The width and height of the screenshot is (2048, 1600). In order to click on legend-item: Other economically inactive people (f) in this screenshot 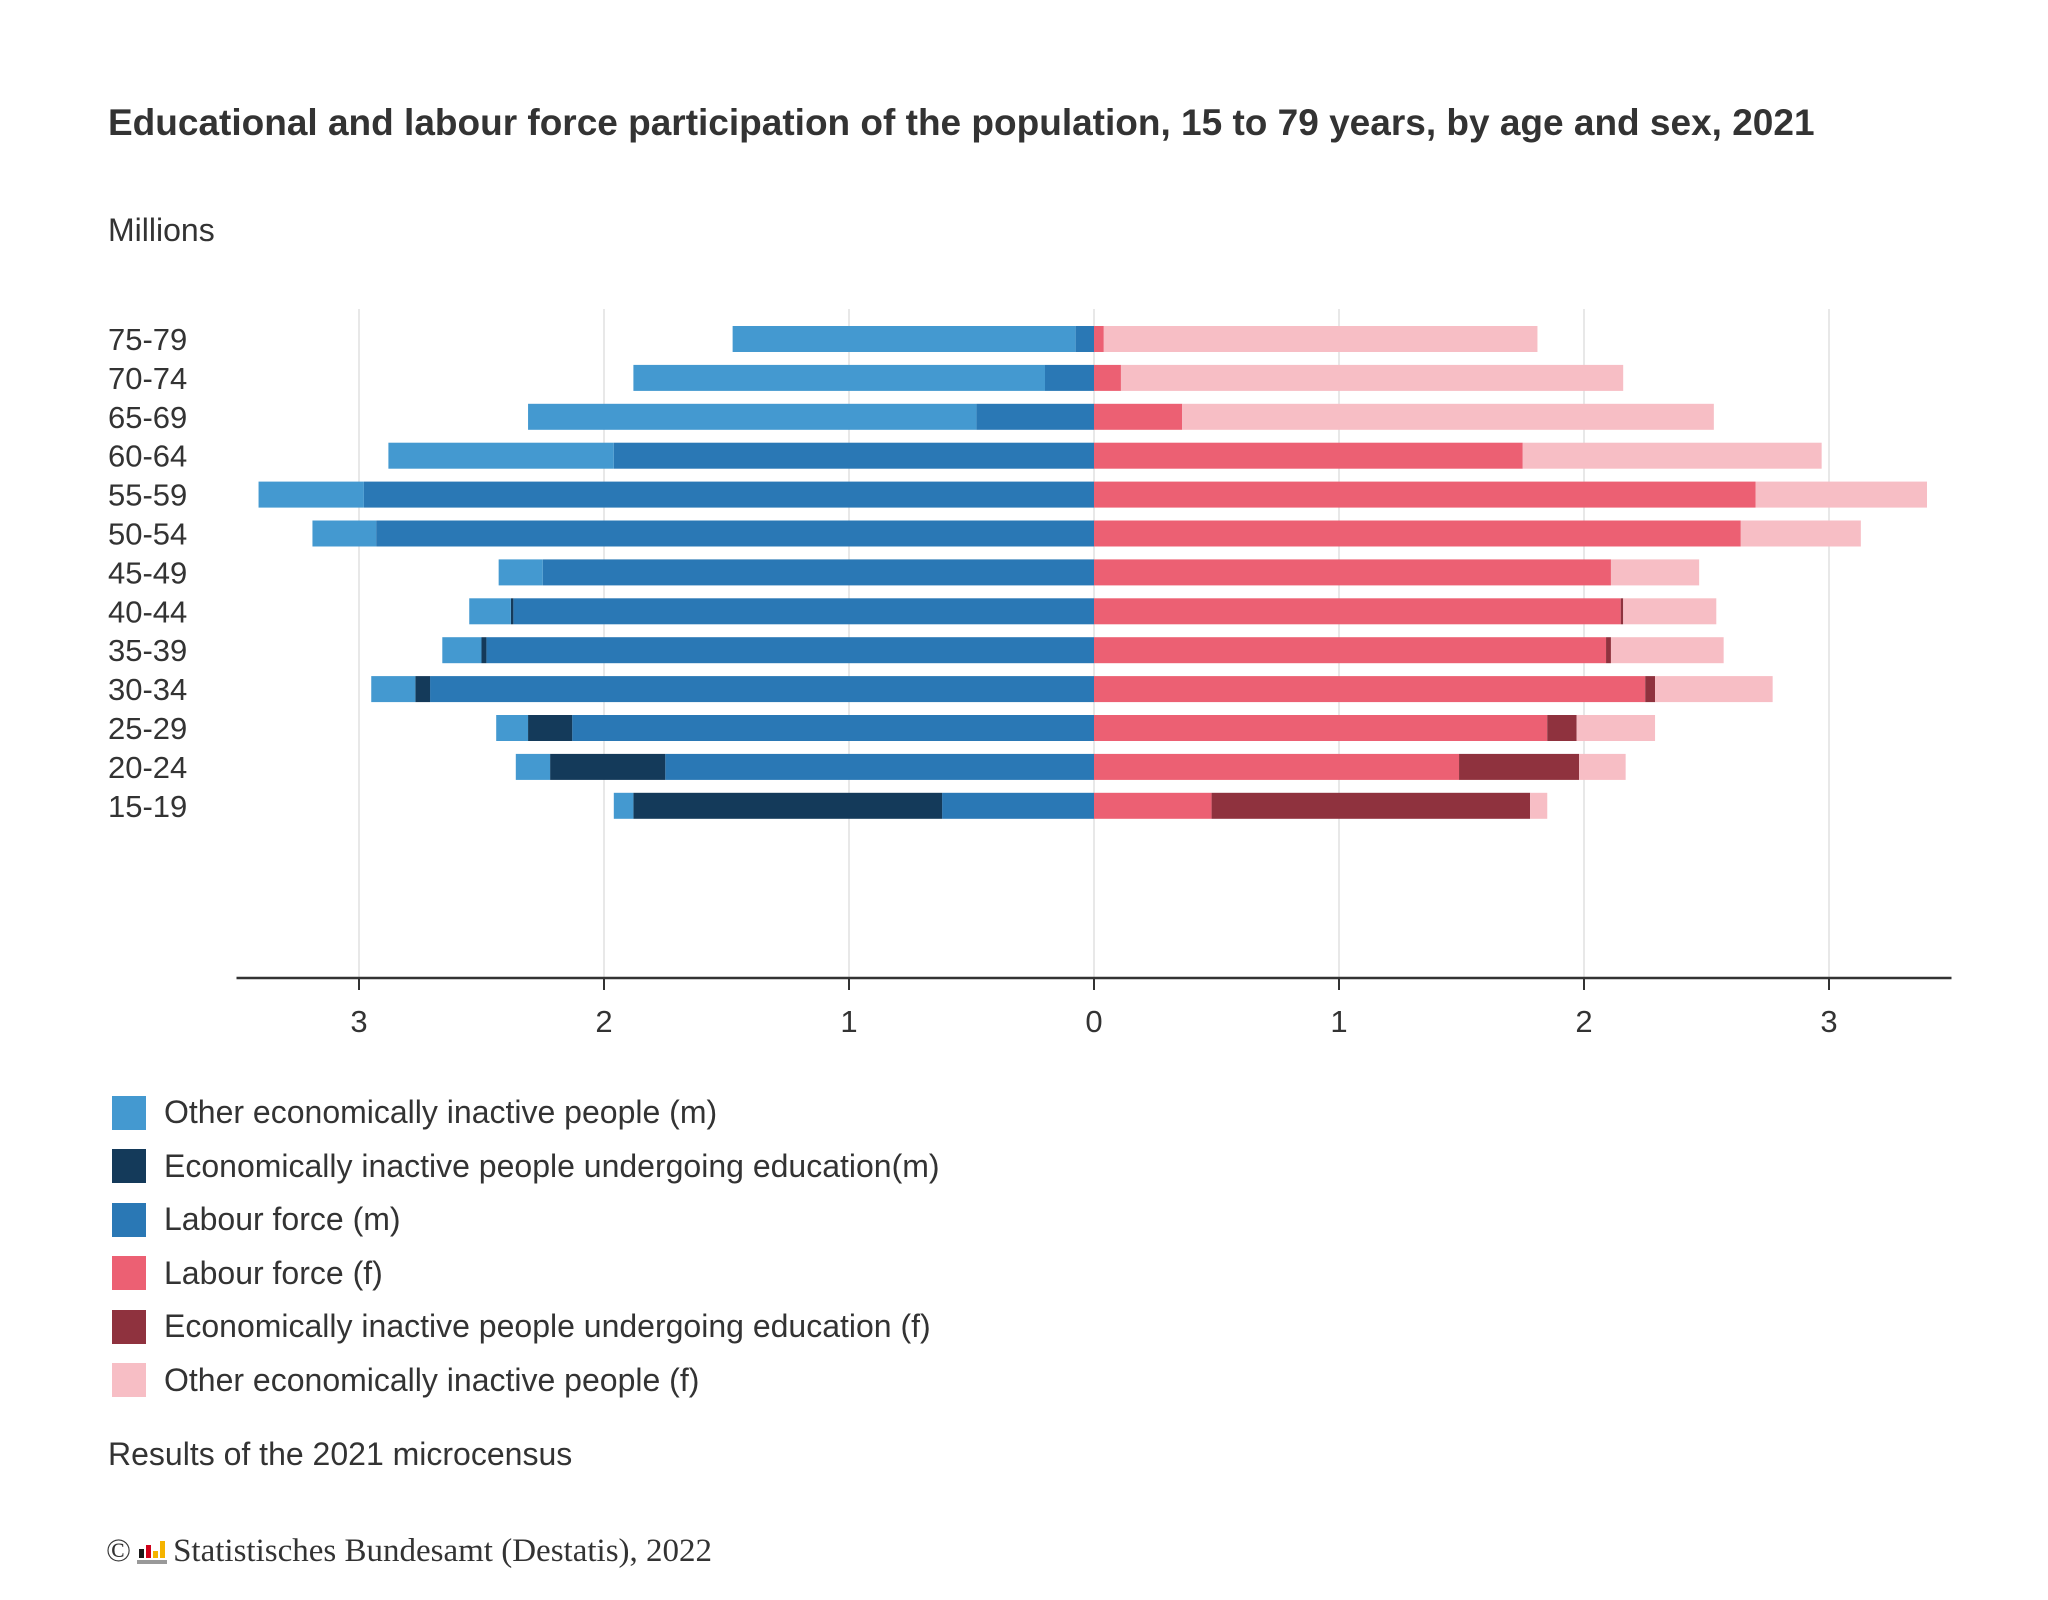, I will do `click(526, 1381)`.